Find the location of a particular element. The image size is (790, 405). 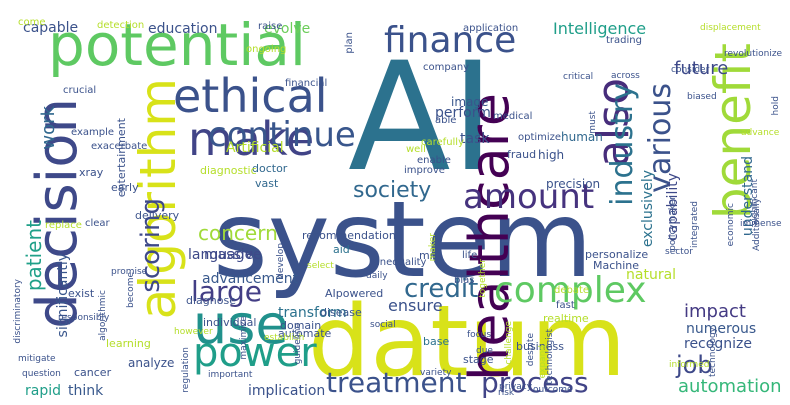

cloud-word: use is located at coordinates (241, 324).